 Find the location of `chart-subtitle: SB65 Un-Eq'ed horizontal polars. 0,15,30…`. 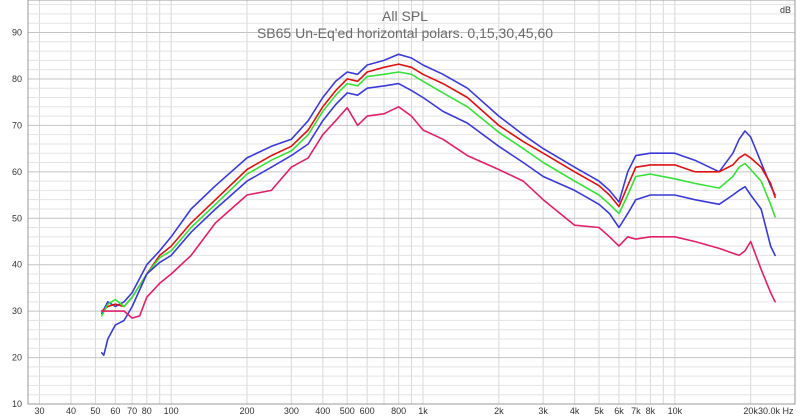

chart-subtitle: SB65 Un-Eq'ed horizontal polars. 0,15,30… is located at coordinates (405, 33).